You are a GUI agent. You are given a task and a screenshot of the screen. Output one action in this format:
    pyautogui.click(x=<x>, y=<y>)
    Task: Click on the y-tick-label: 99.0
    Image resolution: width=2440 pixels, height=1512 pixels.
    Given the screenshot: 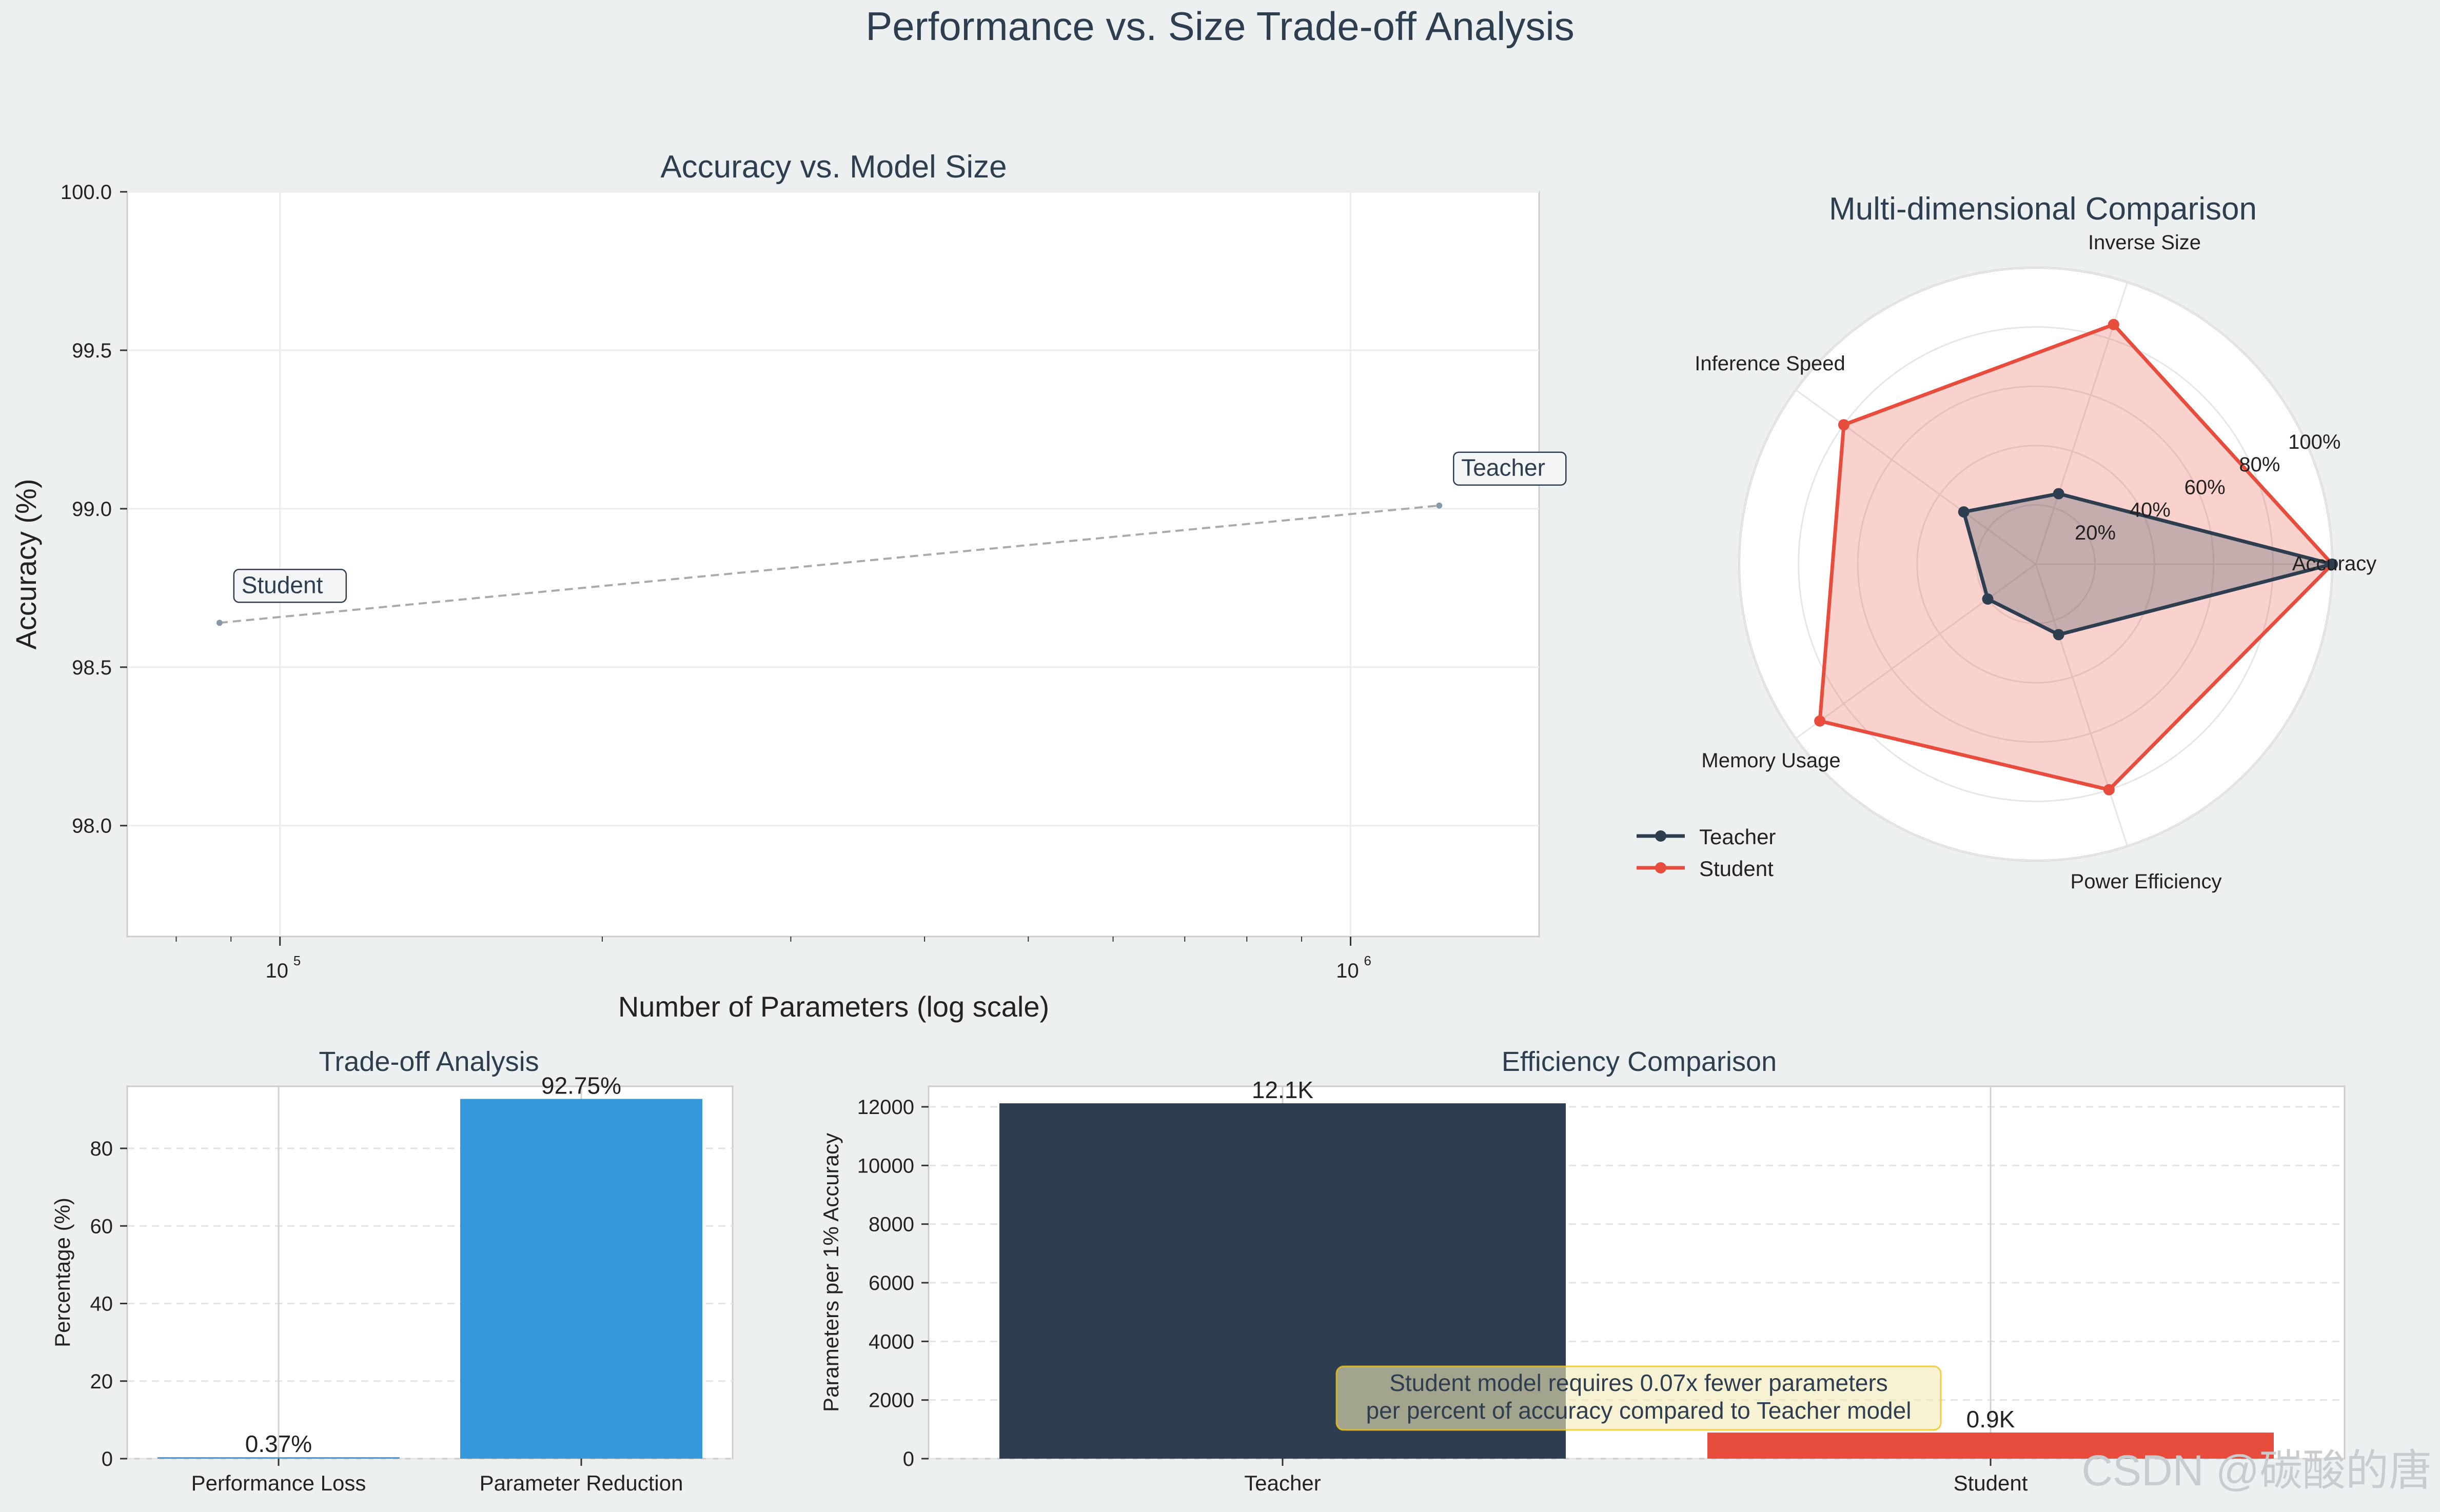 What is the action you would take?
    pyautogui.click(x=92, y=509)
    